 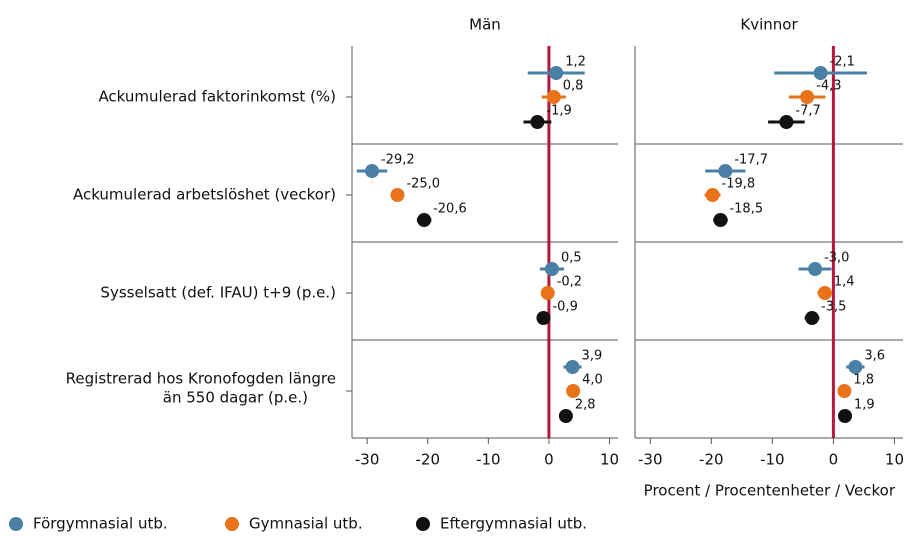 I want to click on value-label: -0,2, so click(x=569, y=282).